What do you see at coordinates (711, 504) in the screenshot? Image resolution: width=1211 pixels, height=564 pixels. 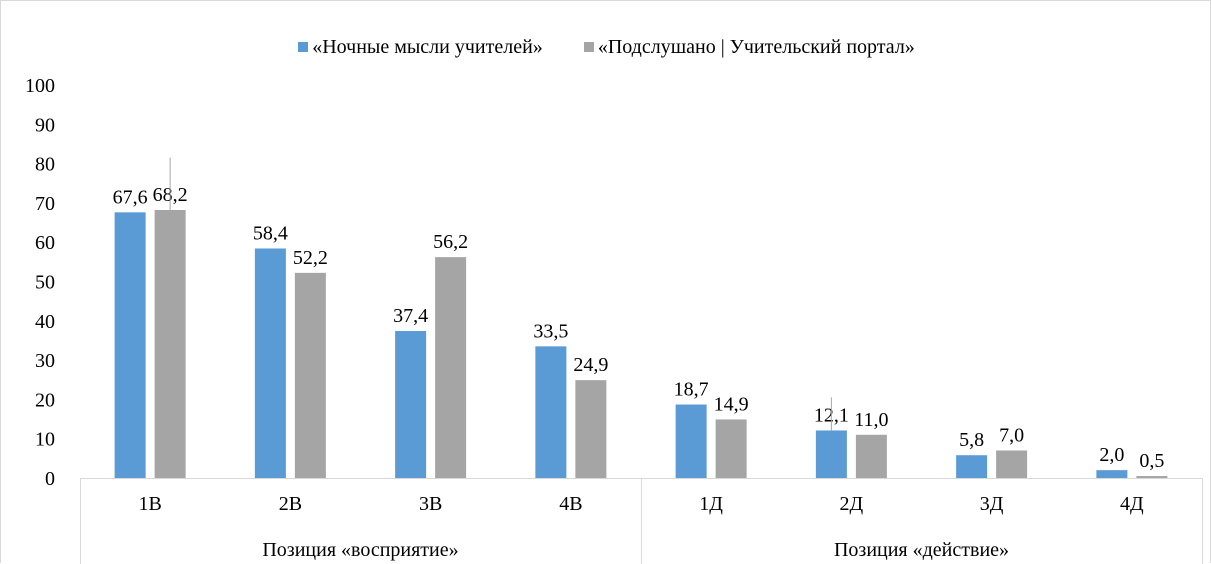 I see `x-tick-label: 1Д` at bounding box center [711, 504].